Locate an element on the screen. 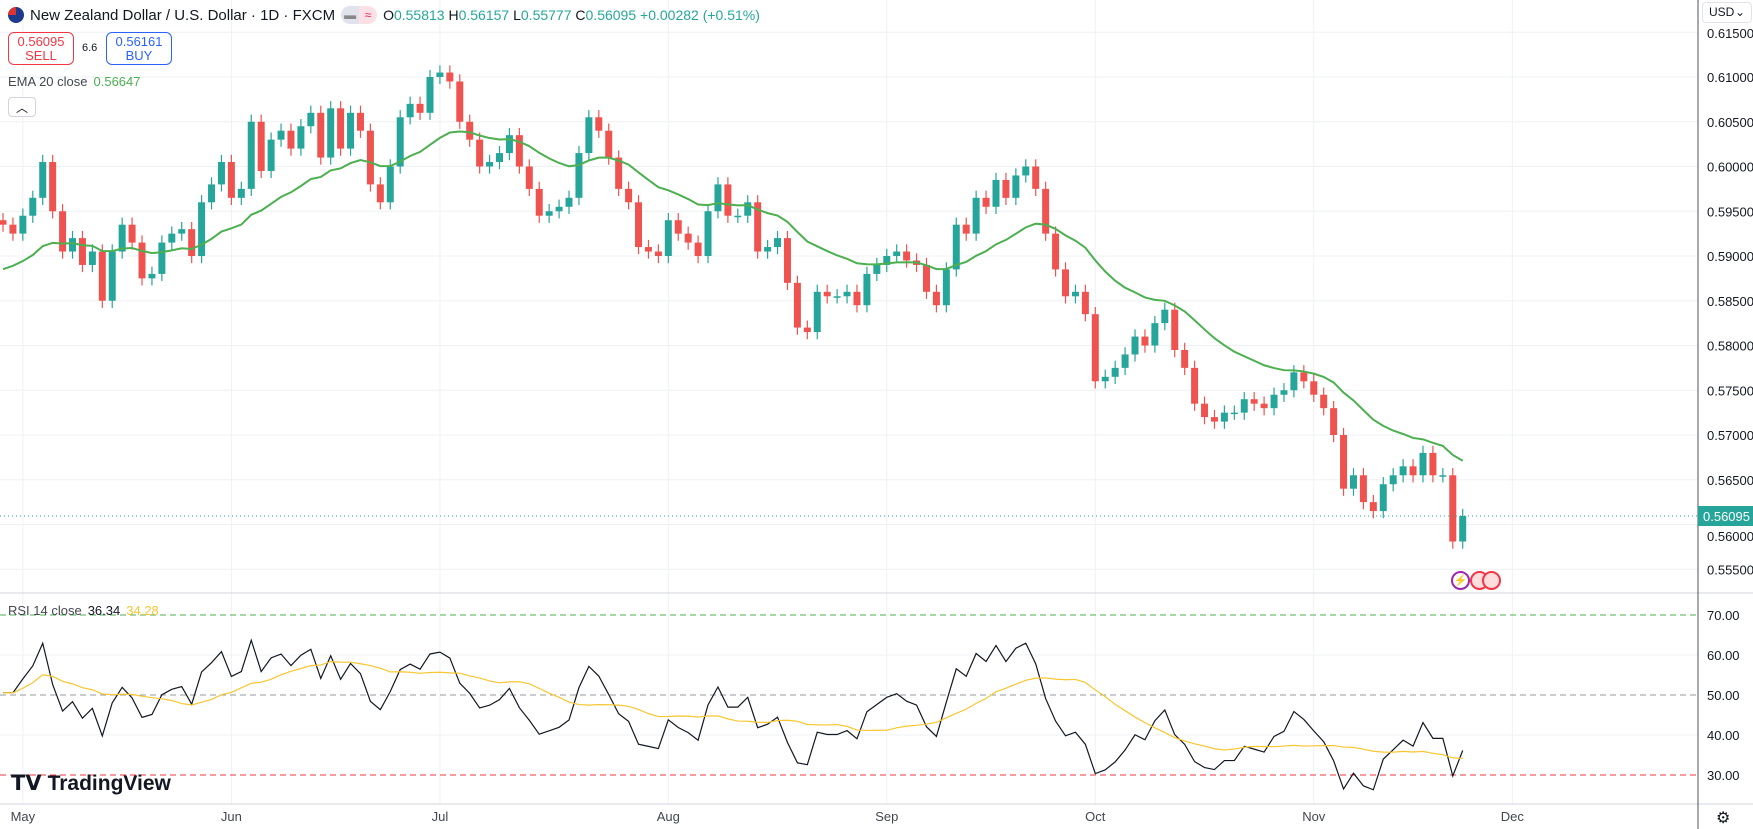 This screenshot has height=829, width=1753. sell-button: 0.56095 SELL is located at coordinates (41, 48).